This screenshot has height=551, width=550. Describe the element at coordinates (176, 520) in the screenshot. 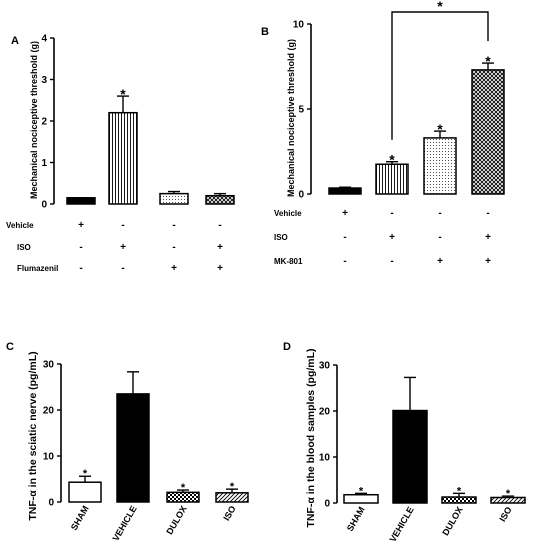

I see `panel-c-category-label: DULOX` at that location.